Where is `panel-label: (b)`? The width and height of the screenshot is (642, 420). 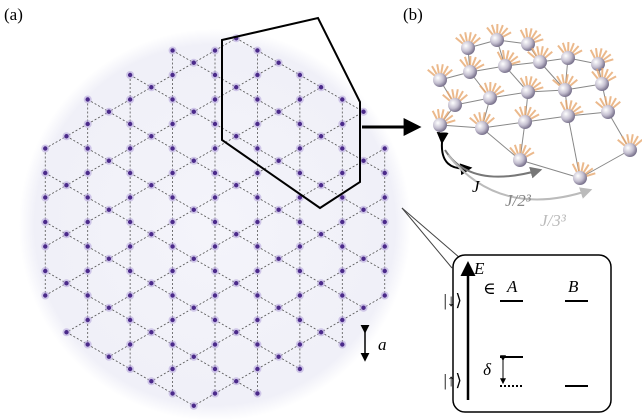
panel-label: (b) is located at coordinates (413, 14).